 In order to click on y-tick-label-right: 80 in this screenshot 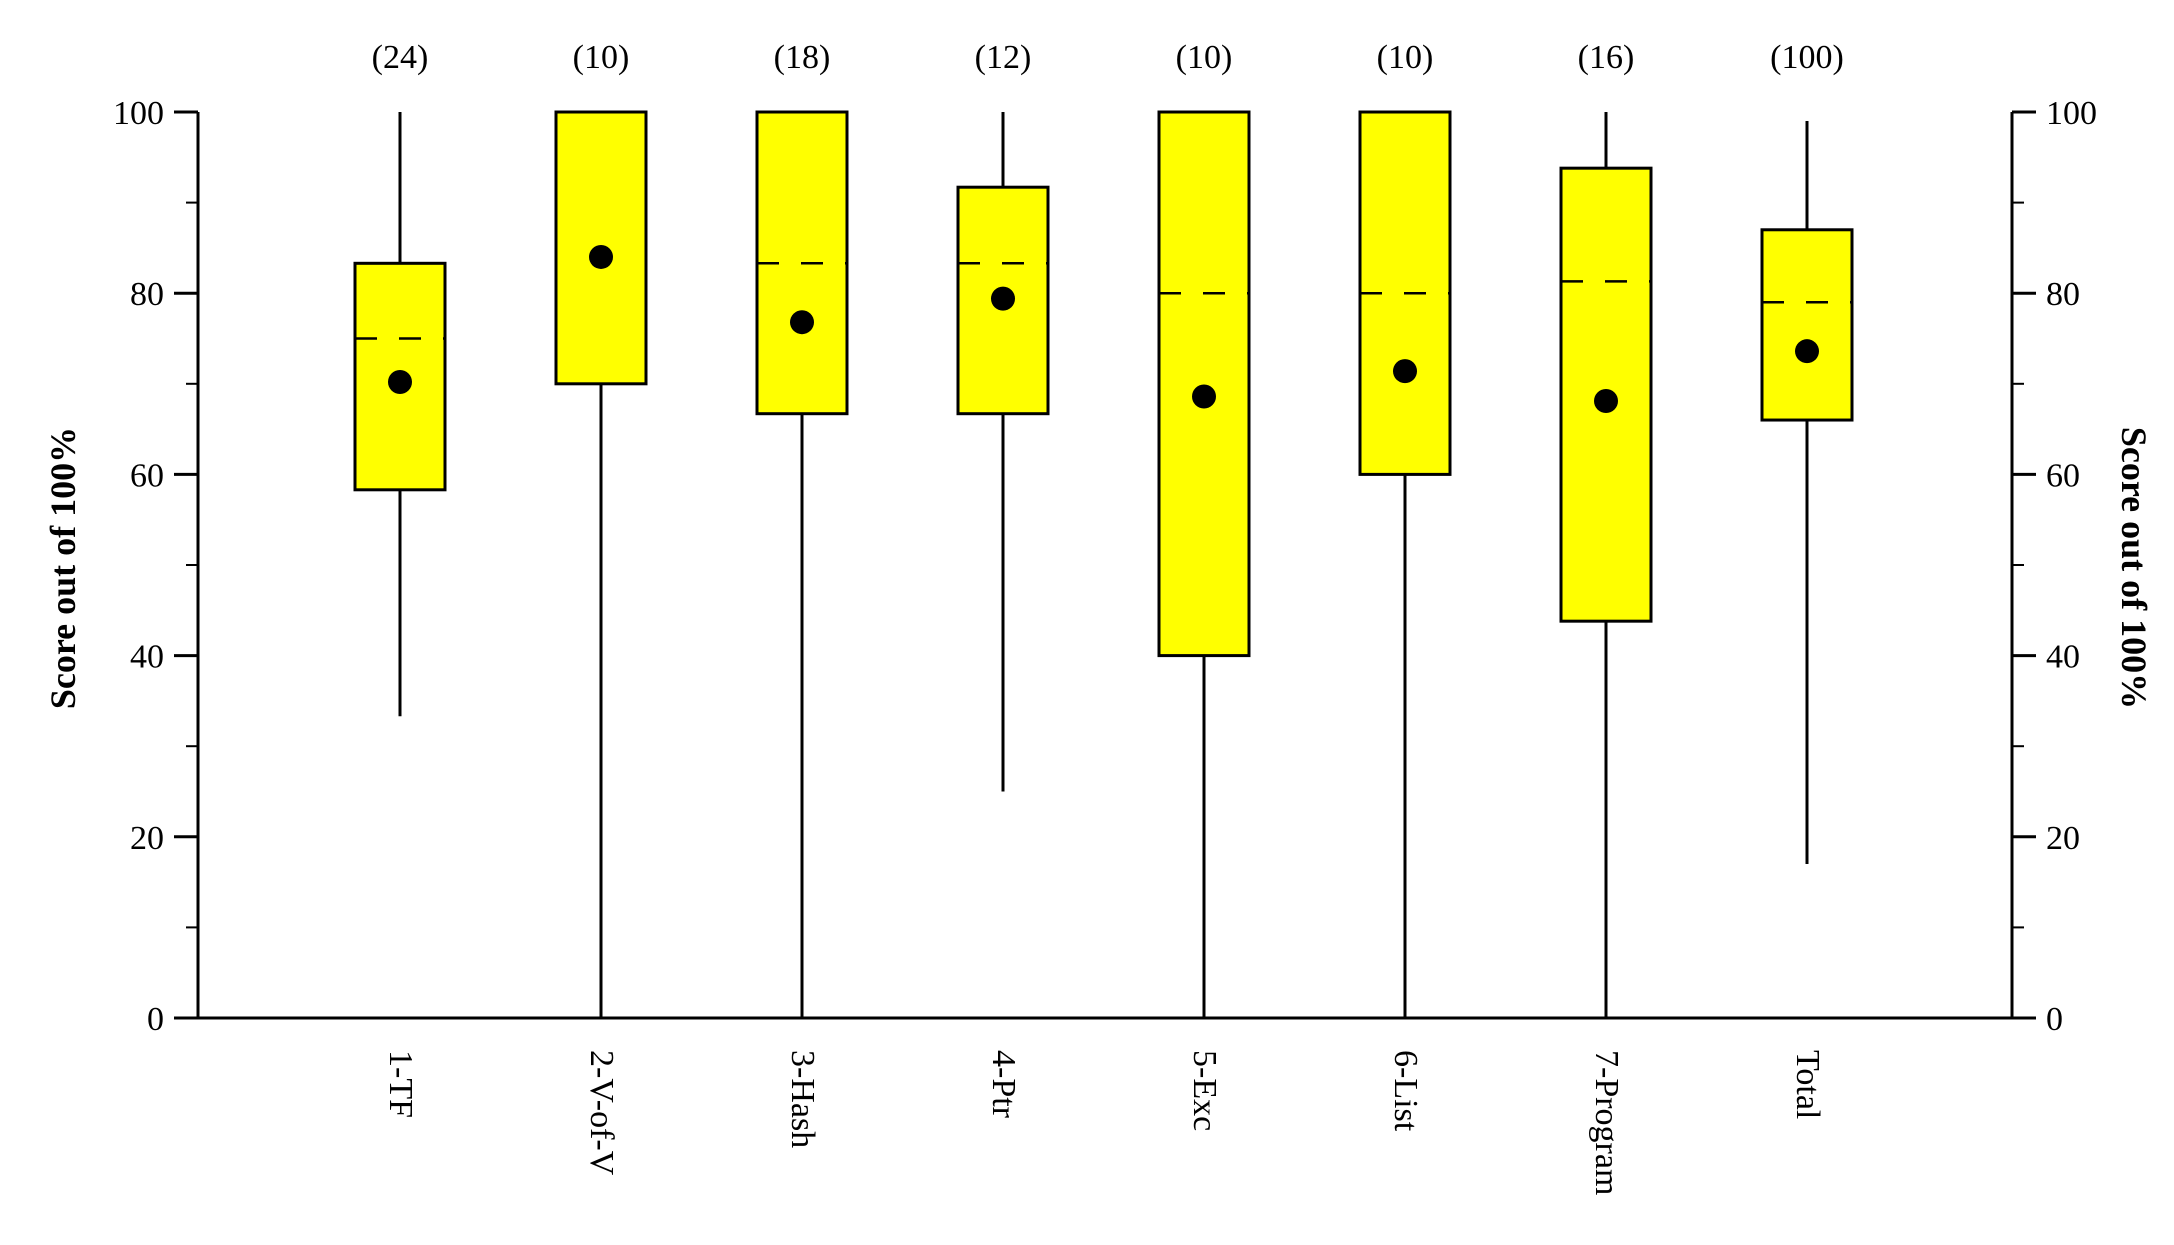, I will do `click(2063, 294)`.